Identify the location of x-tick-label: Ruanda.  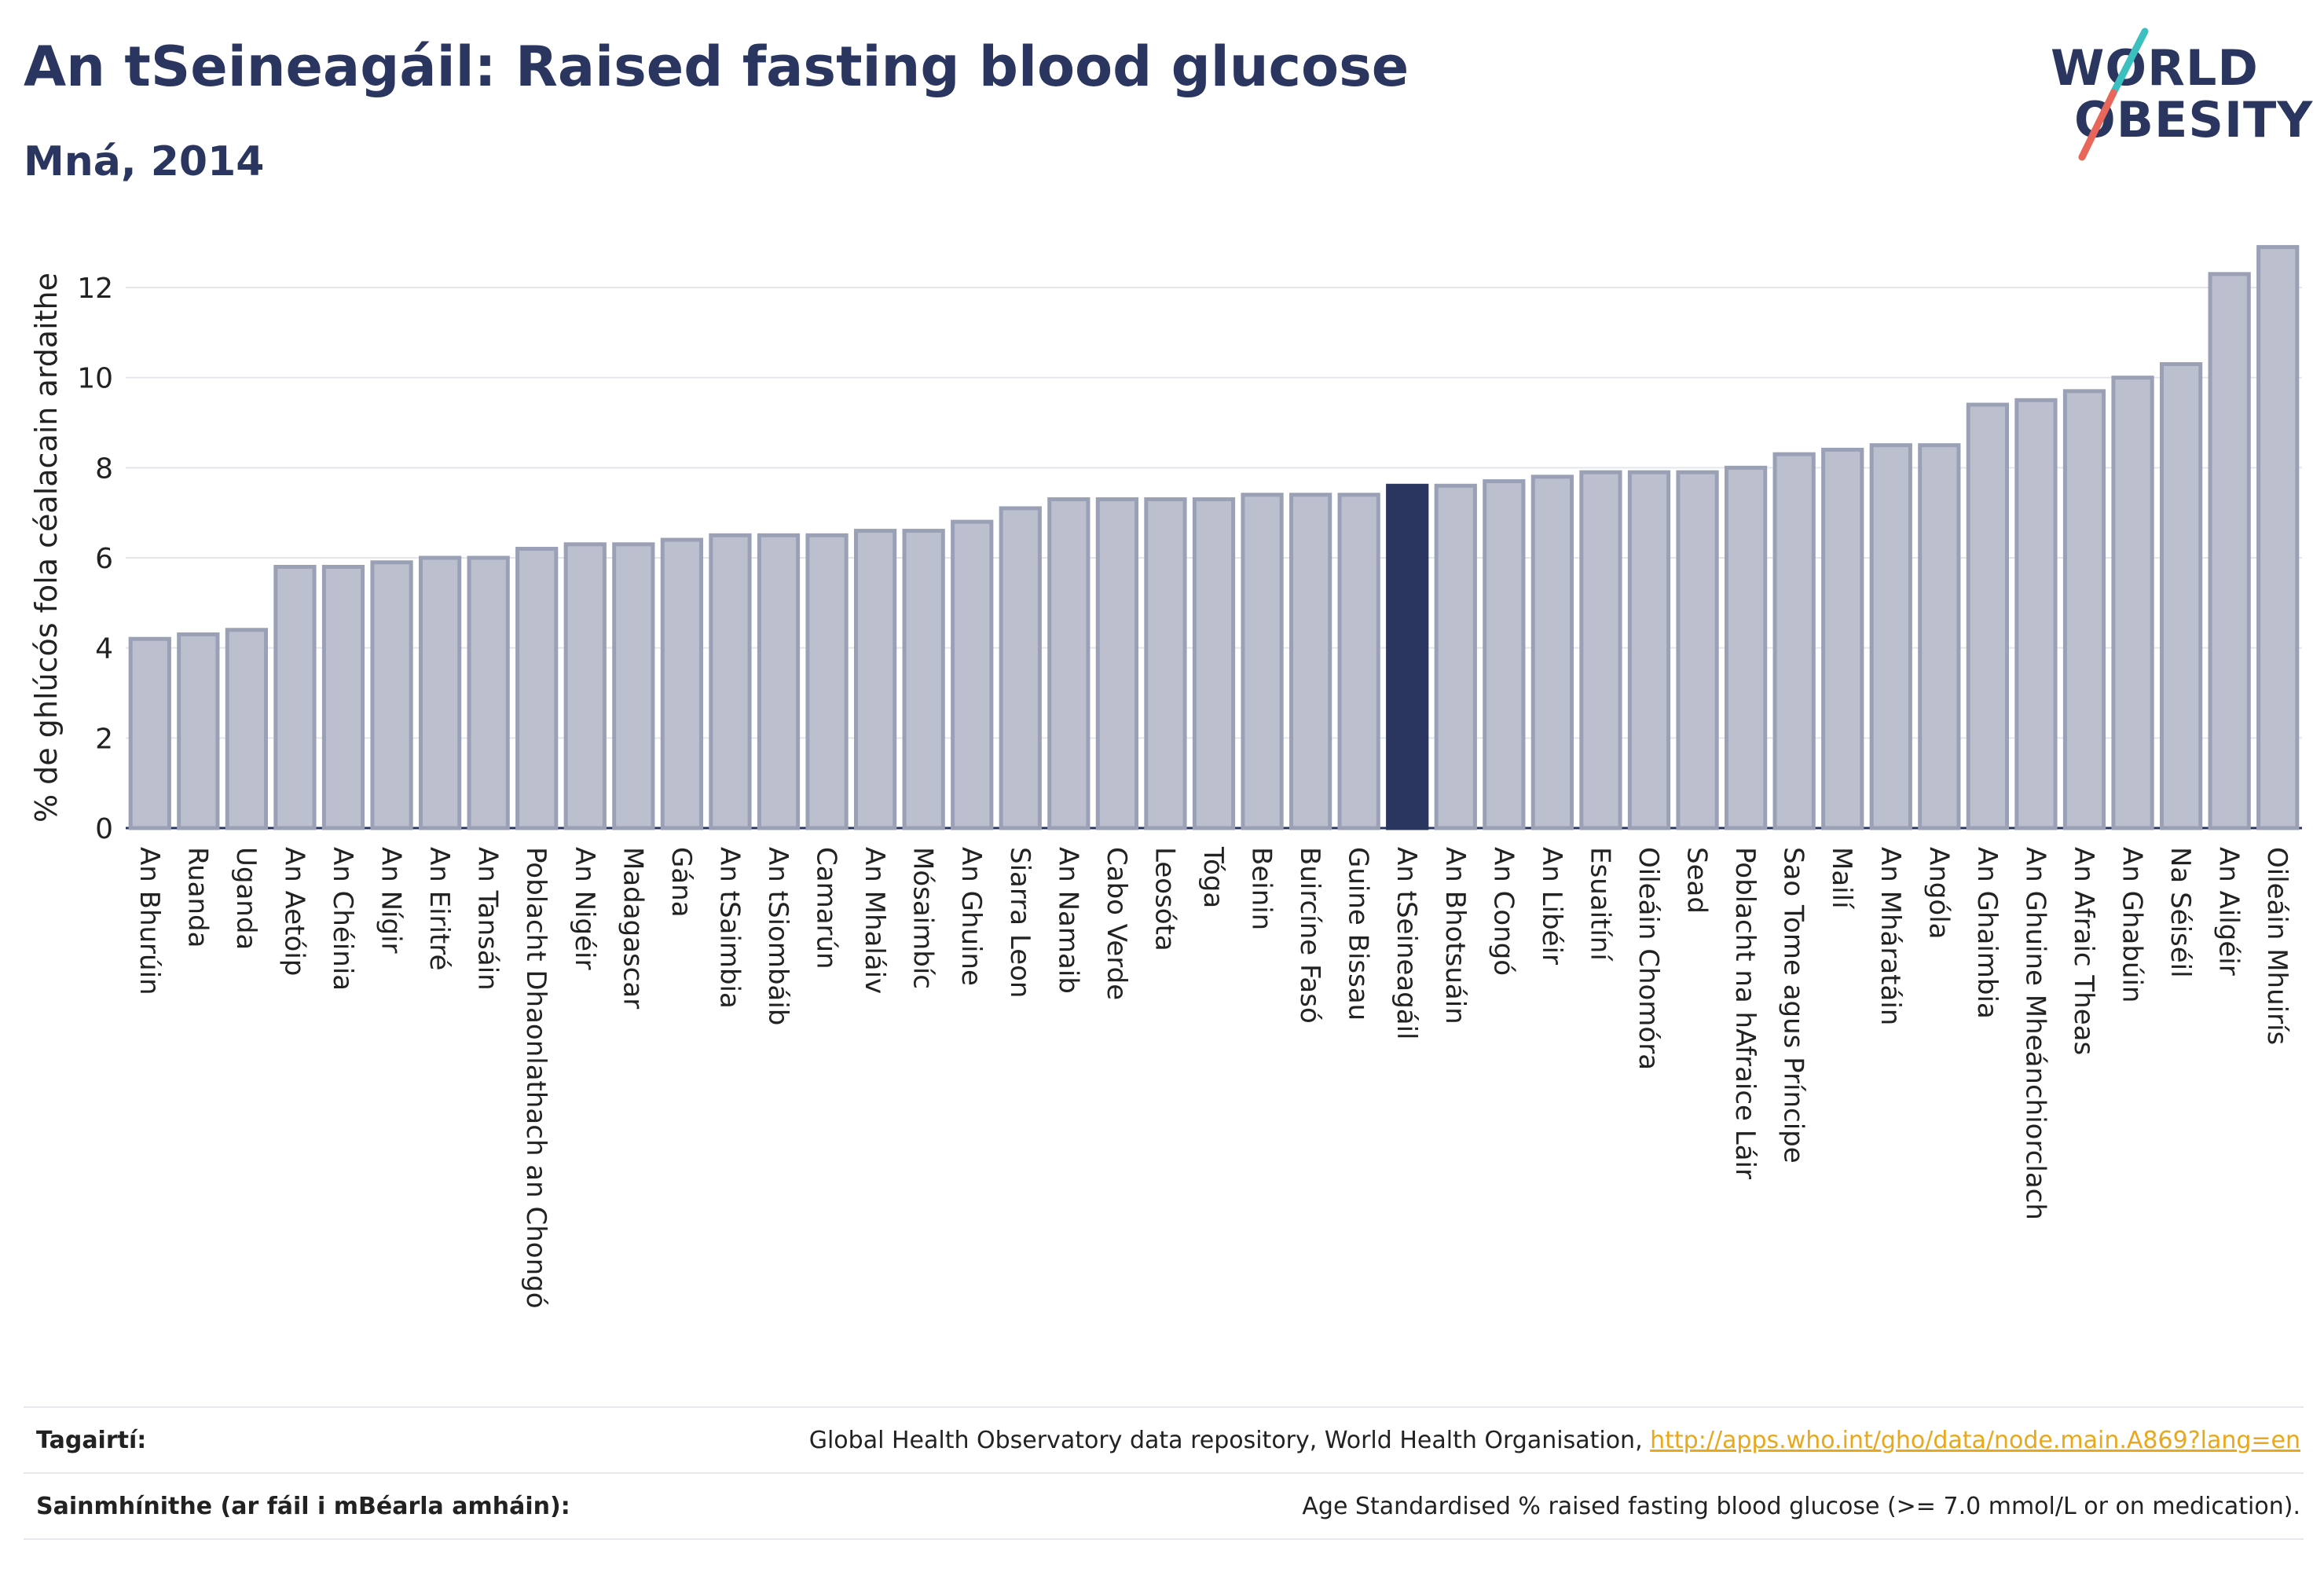
(197, 897).